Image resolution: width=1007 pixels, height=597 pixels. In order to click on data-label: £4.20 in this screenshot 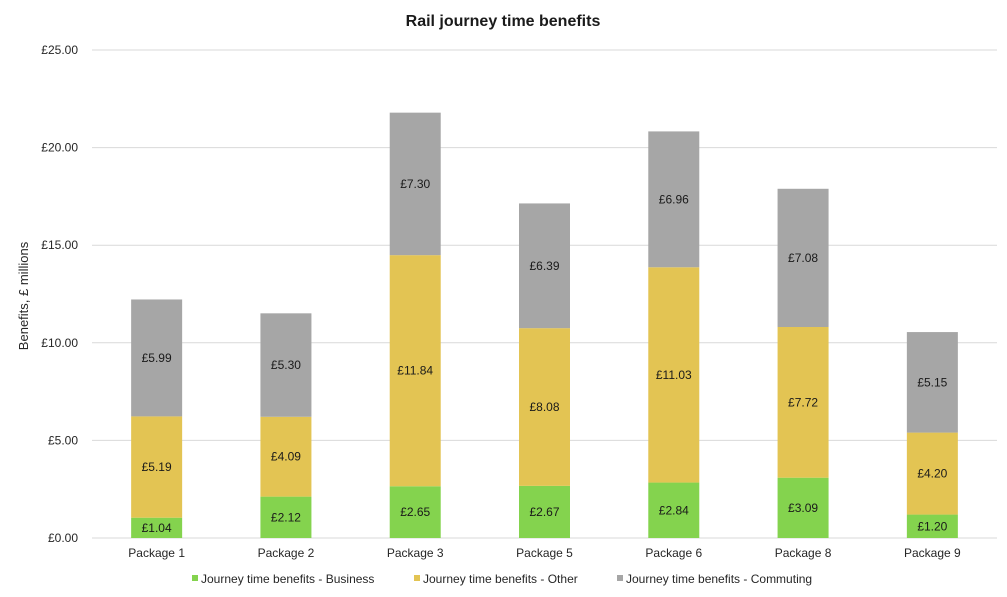, I will do `click(932, 474)`.